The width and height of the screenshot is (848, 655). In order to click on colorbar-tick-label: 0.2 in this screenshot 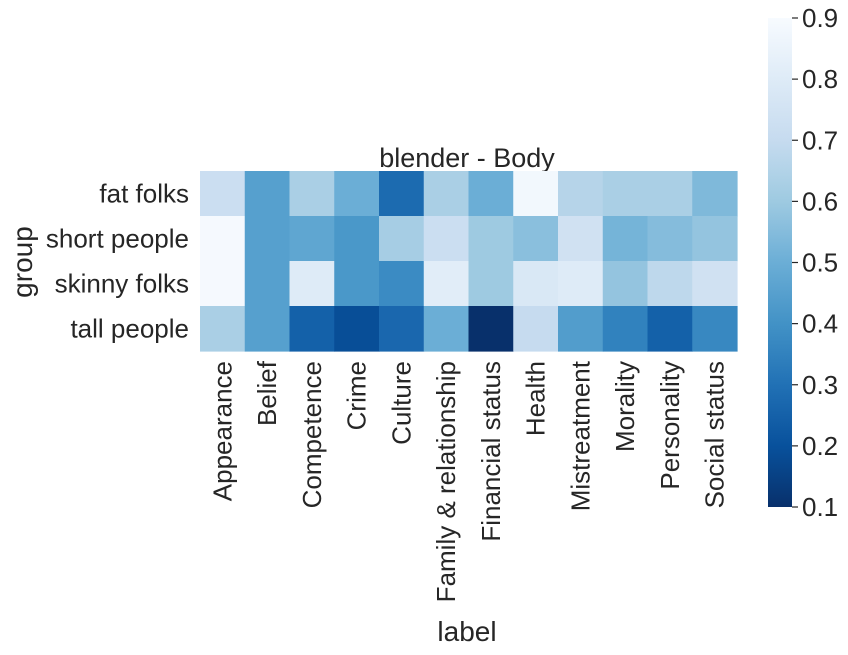, I will do `click(820, 446)`.